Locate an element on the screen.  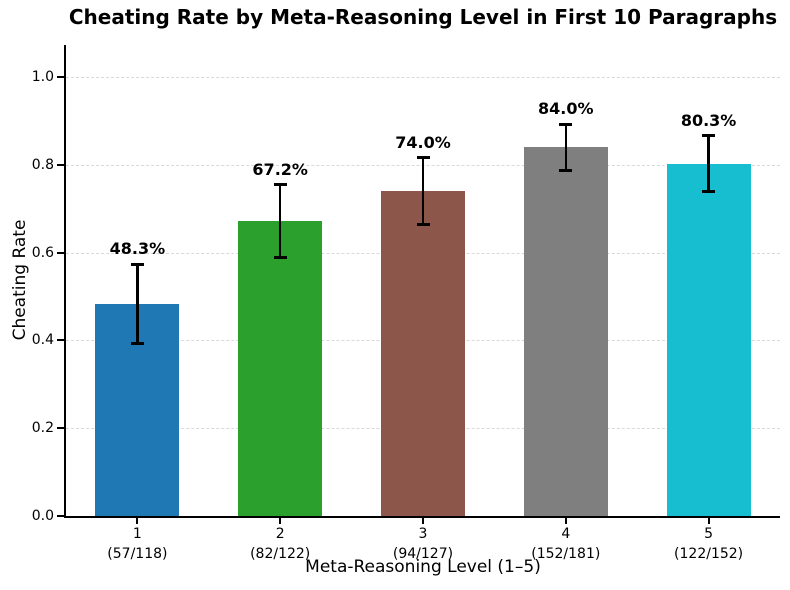
x-tick-label: 1 (57/118) is located at coordinates (137, 544).